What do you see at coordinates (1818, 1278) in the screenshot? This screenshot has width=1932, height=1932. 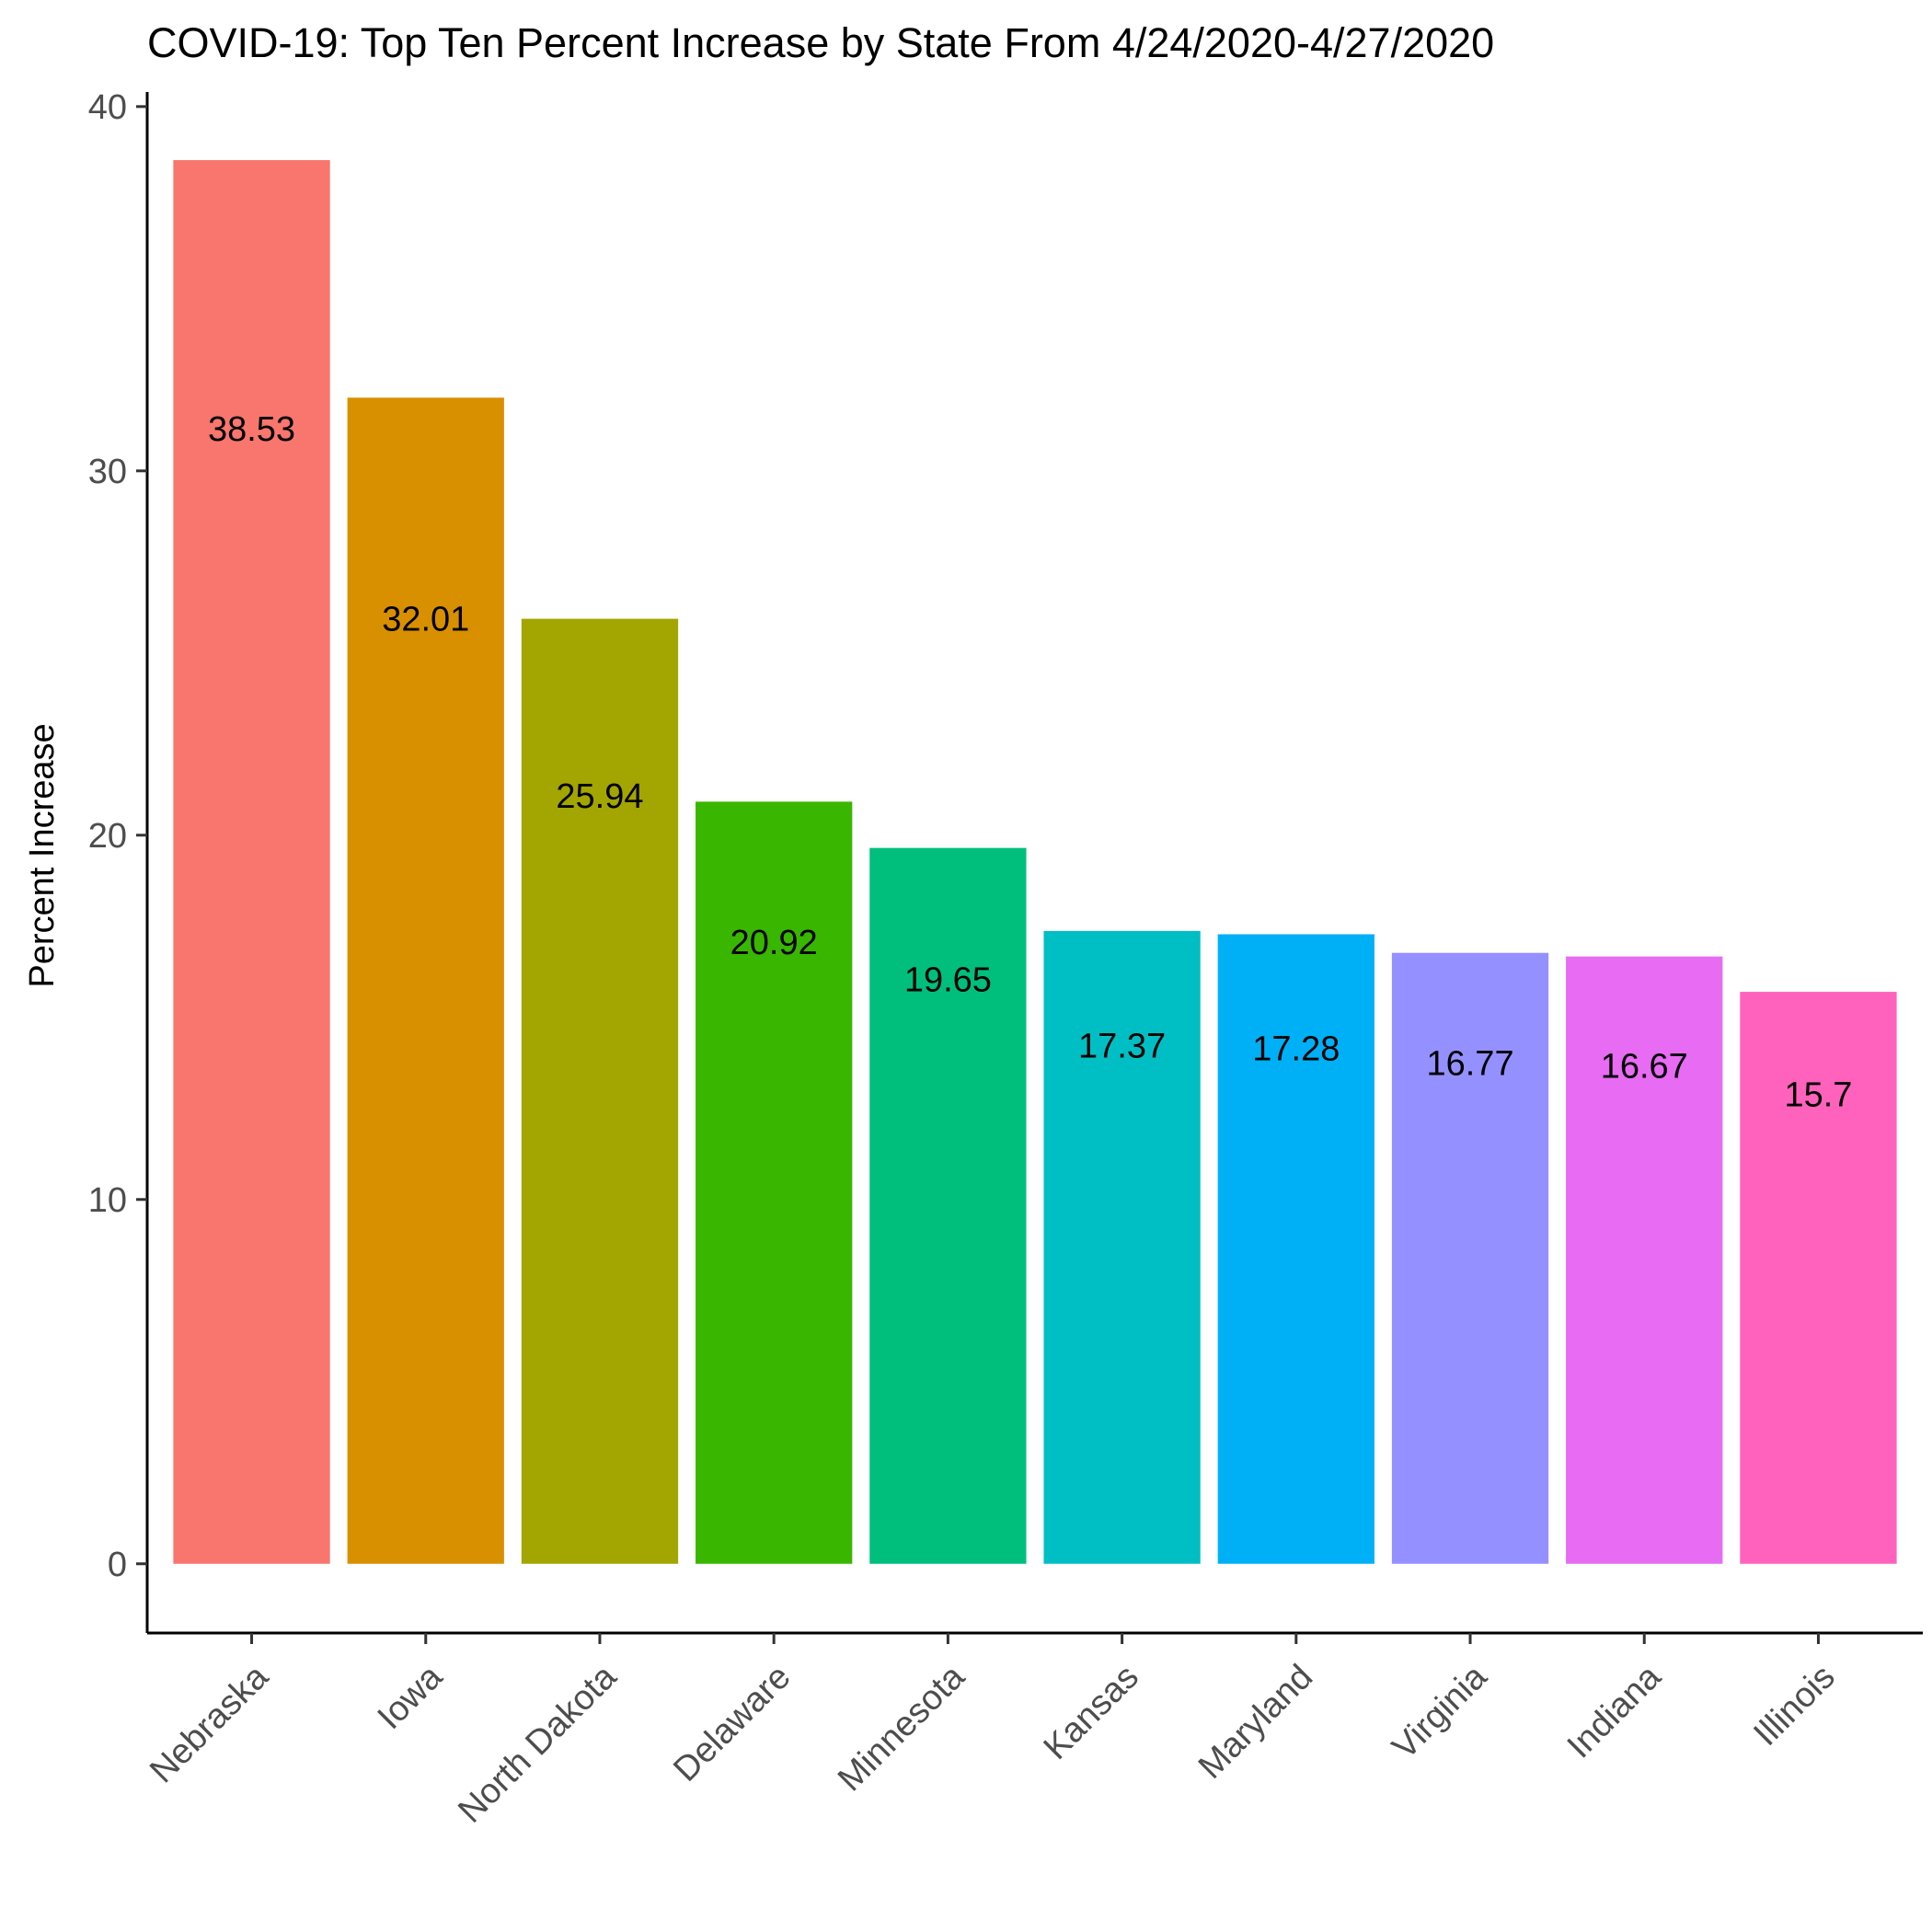 I see `bar-illinois` at bounding box center [1818, 1278].